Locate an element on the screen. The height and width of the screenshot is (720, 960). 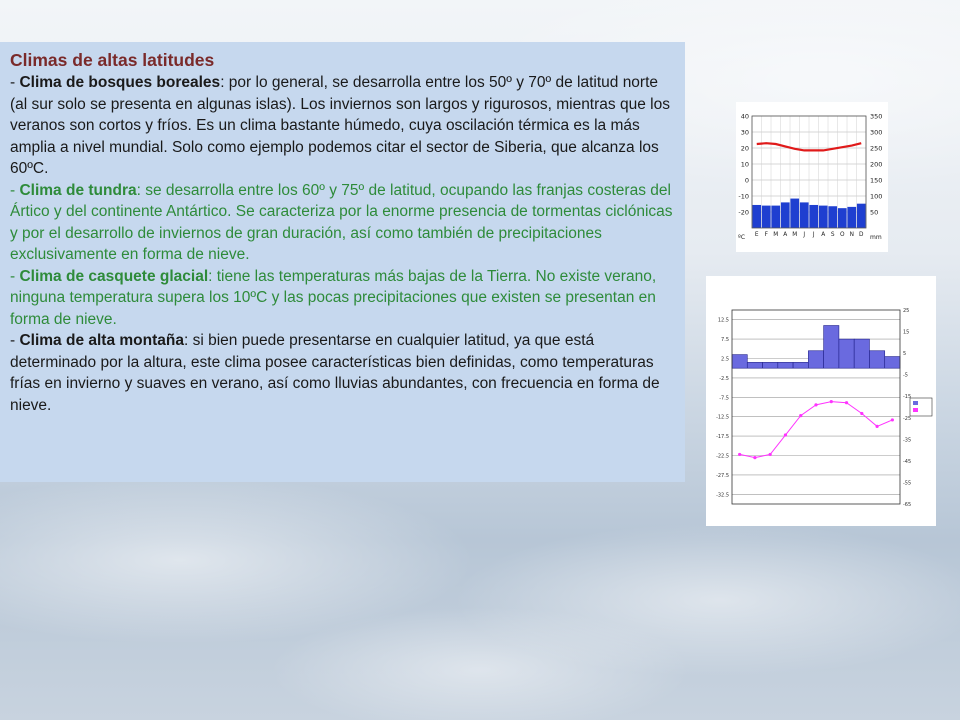
left-tick-label: -27.5 is located at coordinates (722, 476).